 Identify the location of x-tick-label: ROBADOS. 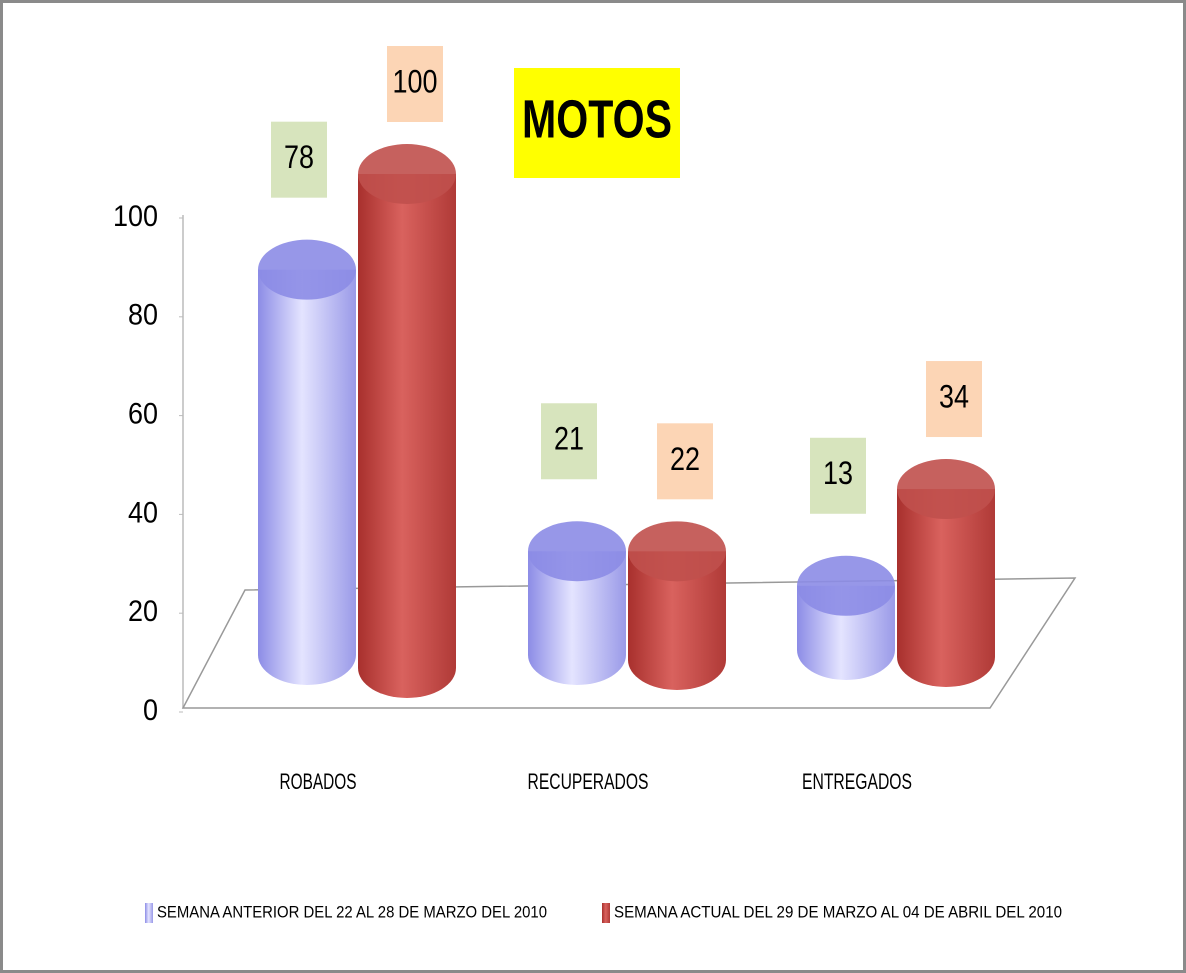
(318, 781).